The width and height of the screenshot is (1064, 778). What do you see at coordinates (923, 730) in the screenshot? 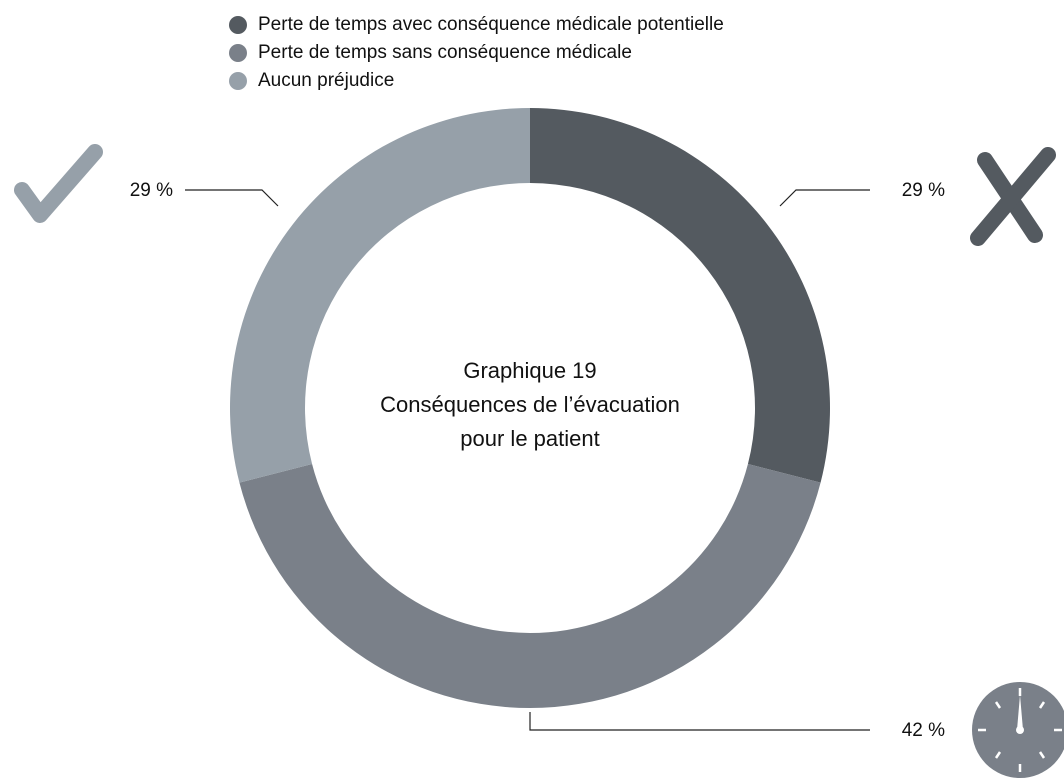
I see `value-label: 42 %` at bounding box center [923, 730].